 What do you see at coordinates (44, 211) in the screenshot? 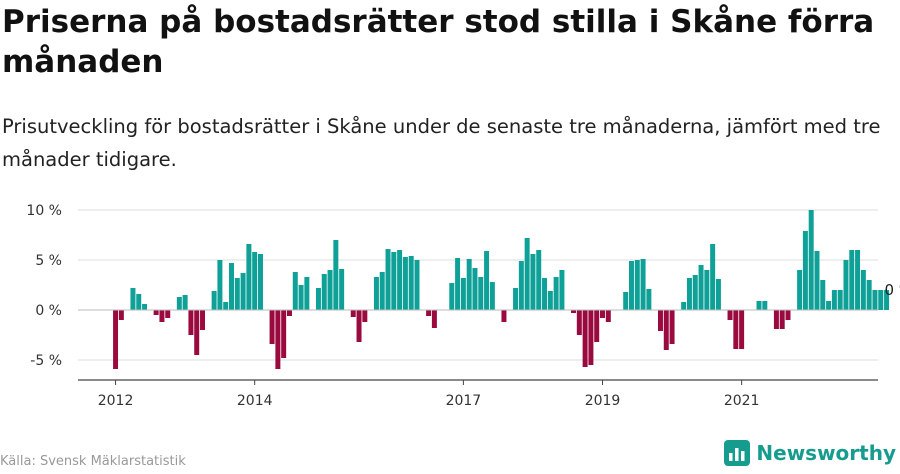
I see `y-tick-label: 10 %` at bounding box center [44, 211].